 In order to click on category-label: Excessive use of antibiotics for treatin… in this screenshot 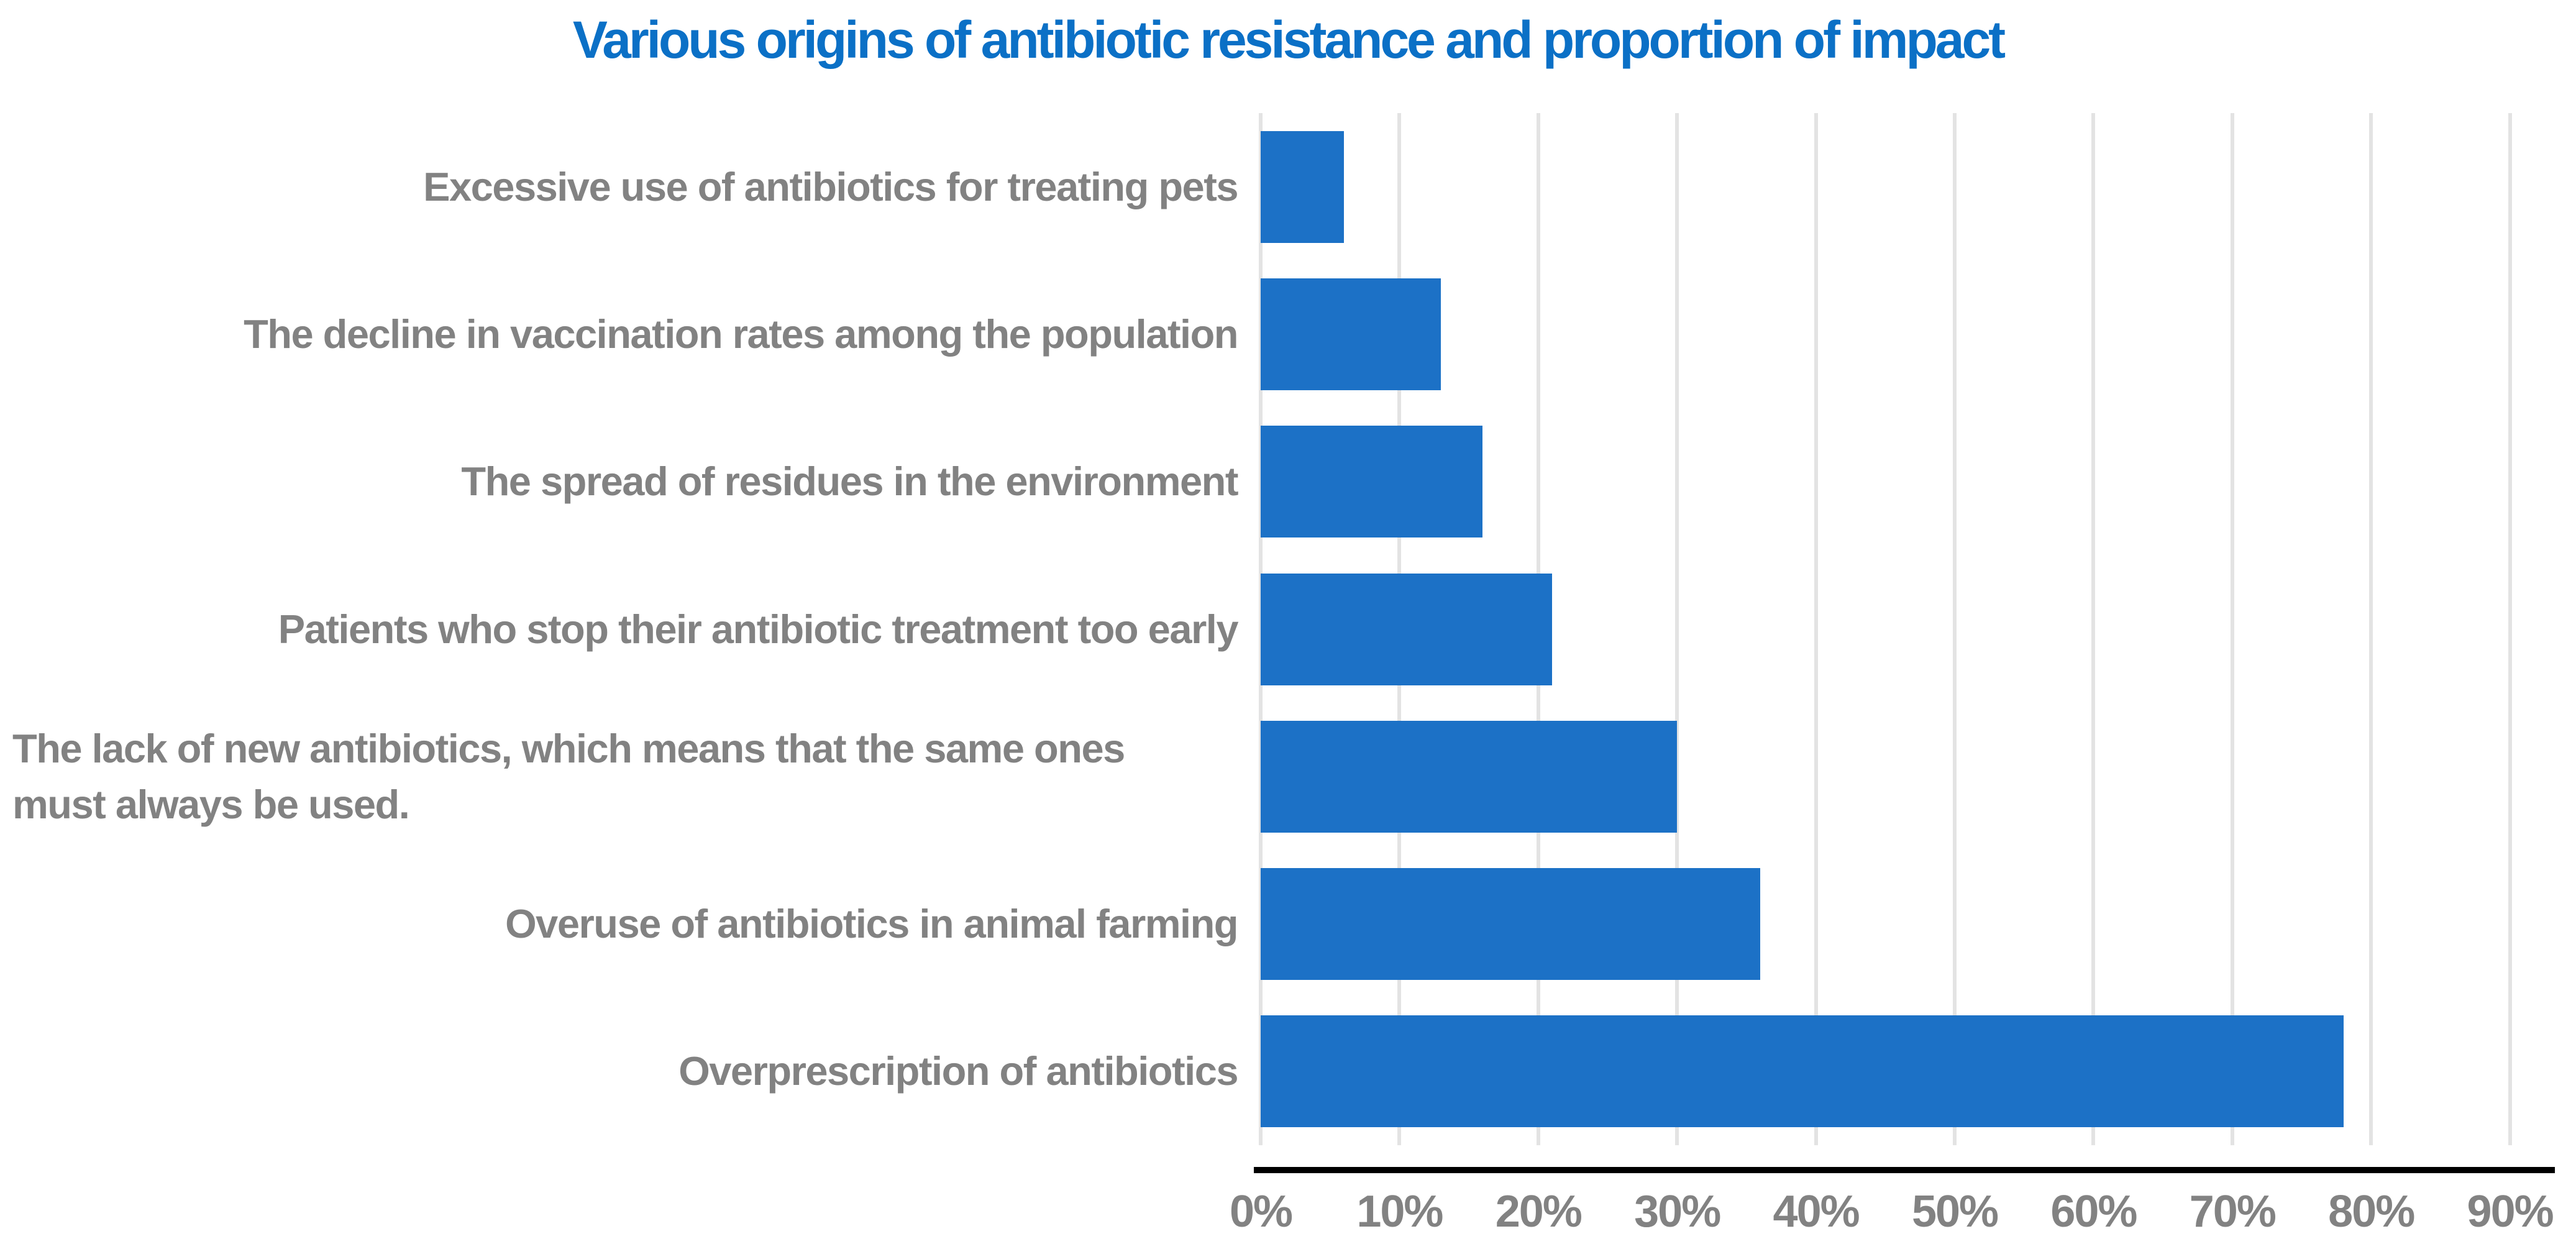, I will do `click(830, 186)`.